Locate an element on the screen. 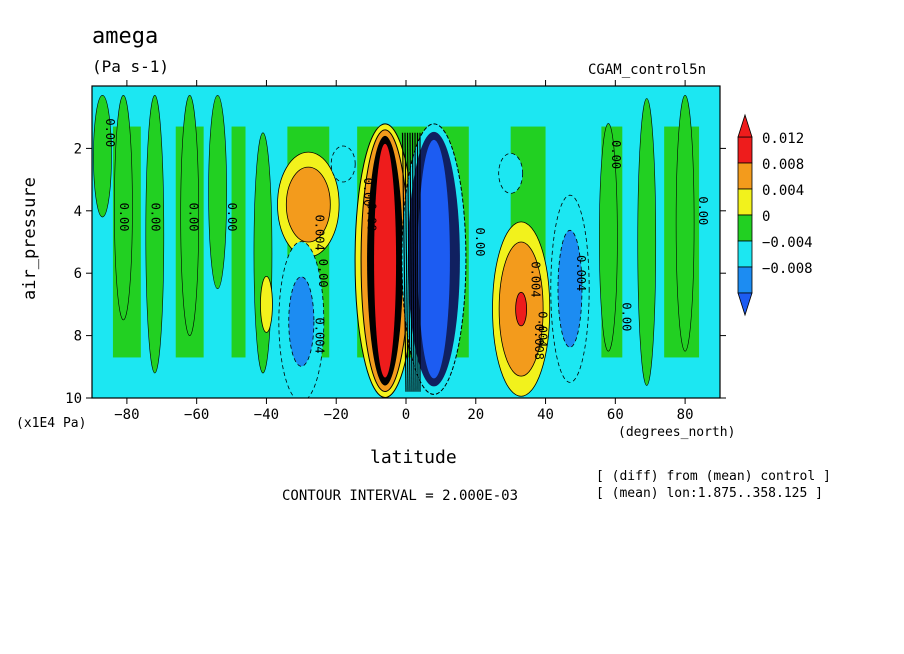 This screenshot has height=654, width=904. contour-label-0: 0.00 is located at coordinates (110, 132).